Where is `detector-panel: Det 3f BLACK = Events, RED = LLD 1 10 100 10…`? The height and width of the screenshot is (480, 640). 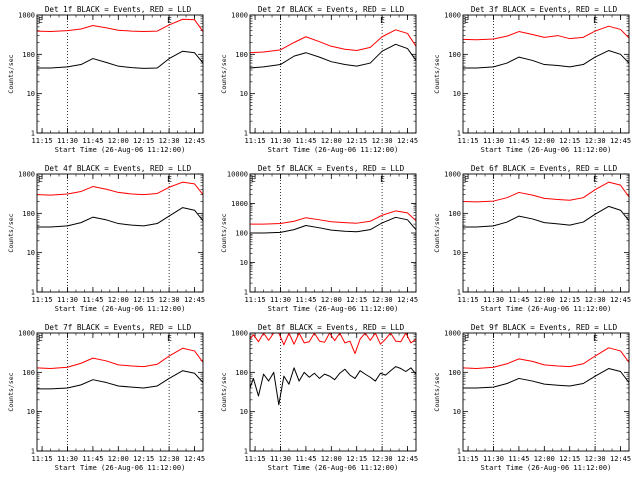 detector-panel: Det 3f BLACK = Events, RED = LLD 1 10 100 10… is located at coordinates (532, 79).